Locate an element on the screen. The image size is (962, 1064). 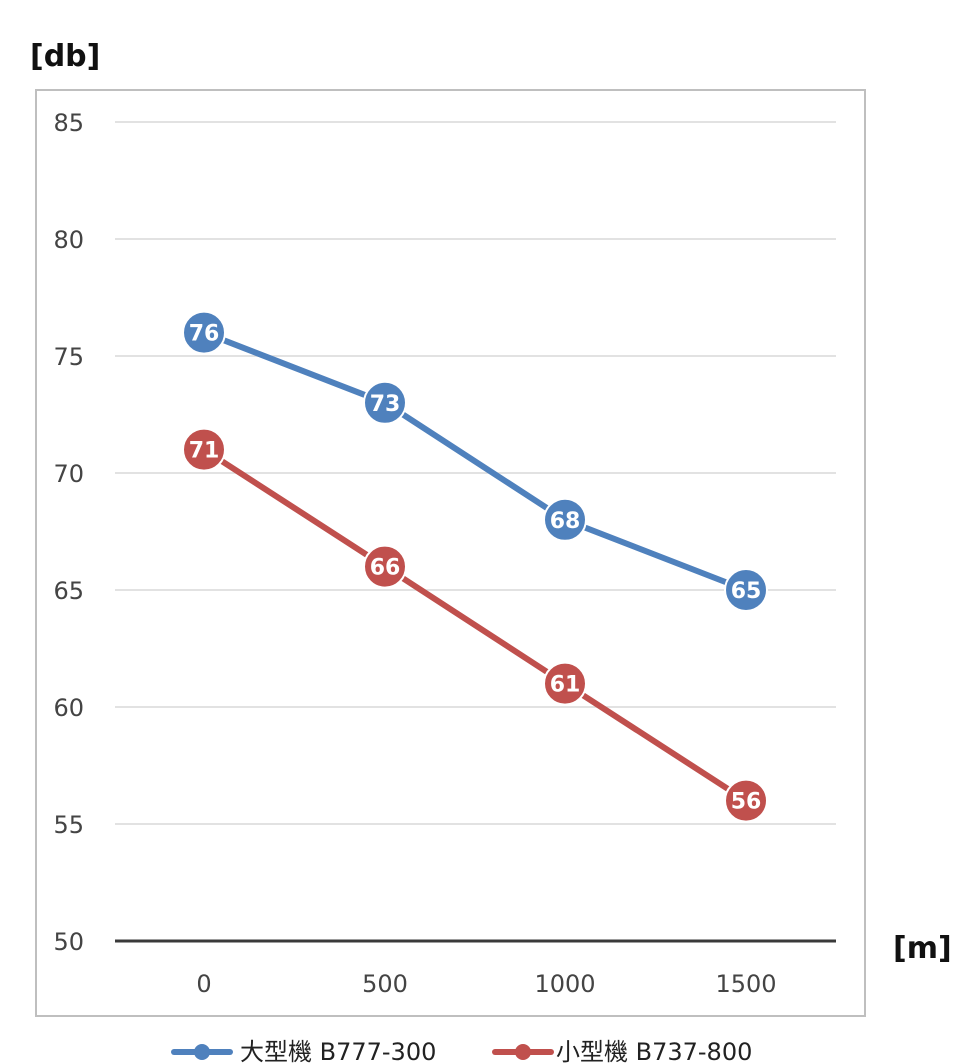
x-axis-label: [m] is located at coordinates (922, 948).